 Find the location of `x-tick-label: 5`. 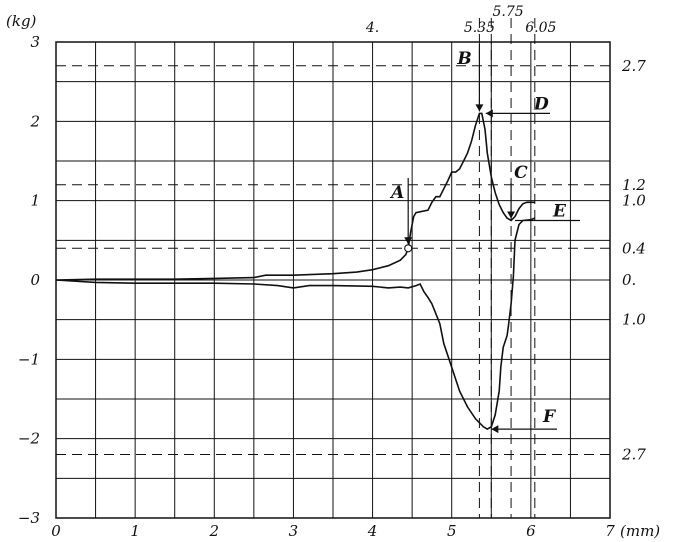

x-tick-label: 5 is located at coordinates (452, 531).